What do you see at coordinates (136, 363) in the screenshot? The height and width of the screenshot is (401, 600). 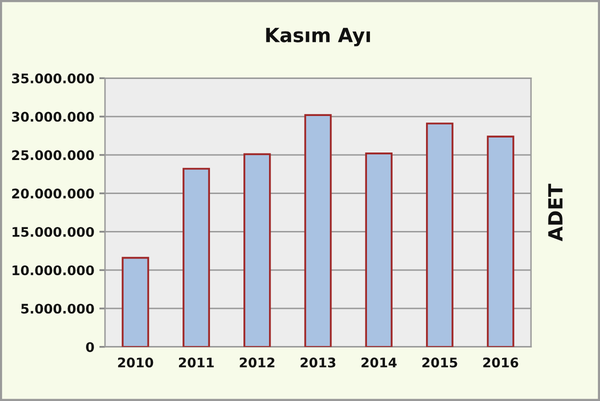 I see `x-tick-label: 2010` at bounding box center [136, 363].